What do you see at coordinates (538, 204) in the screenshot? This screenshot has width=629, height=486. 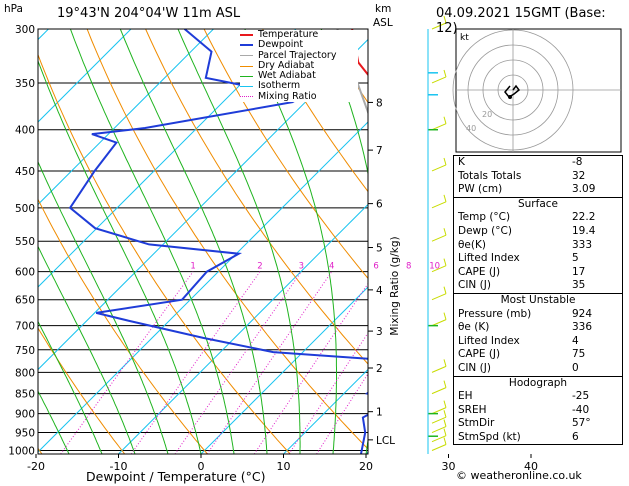 I see `surface-title: Surface` at bounding box center [538, 204].